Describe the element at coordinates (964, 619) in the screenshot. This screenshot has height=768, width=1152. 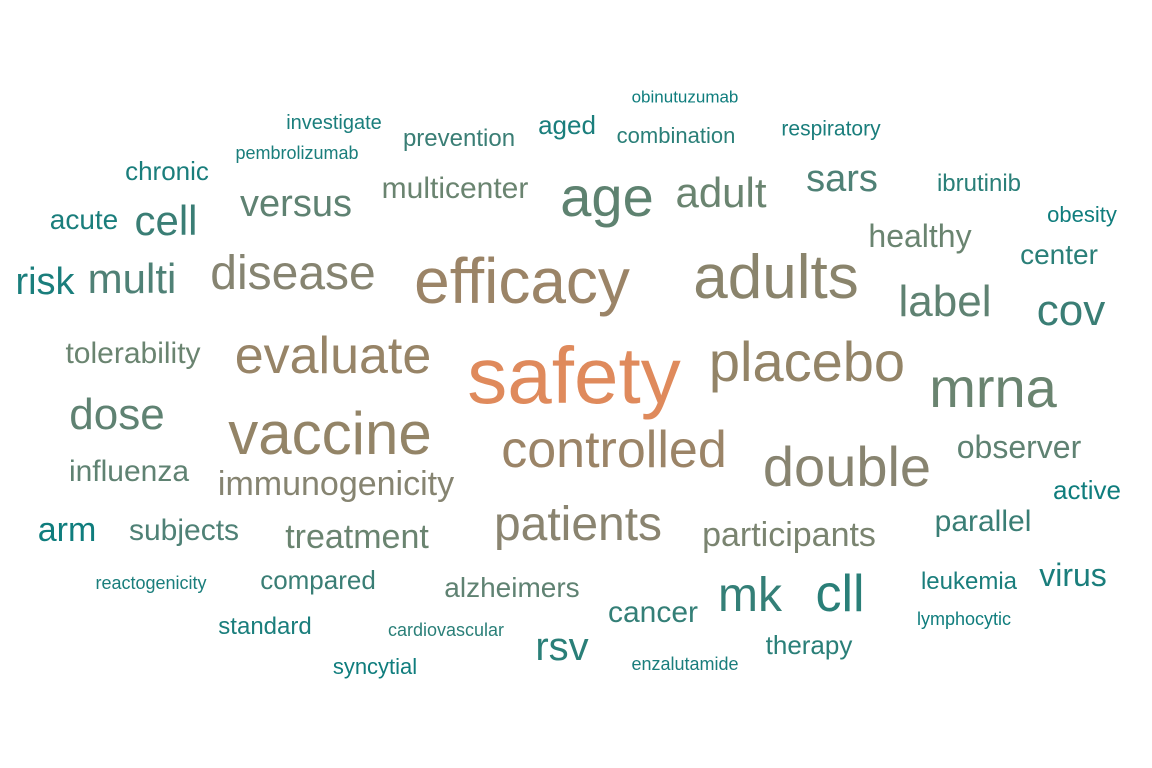
I see `word-lymphocytic: lymphocytic` at that location.